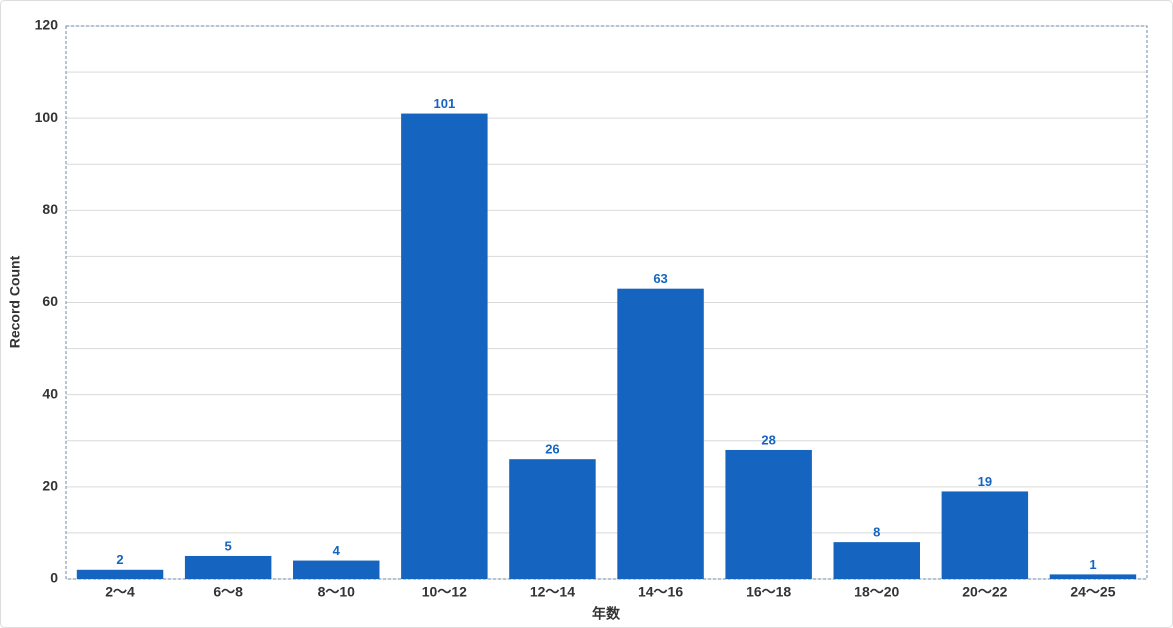  What do you see at coordinates (444, 103) in the screenshot?
I see `value-label: 101` at bounding box center [444, 103].